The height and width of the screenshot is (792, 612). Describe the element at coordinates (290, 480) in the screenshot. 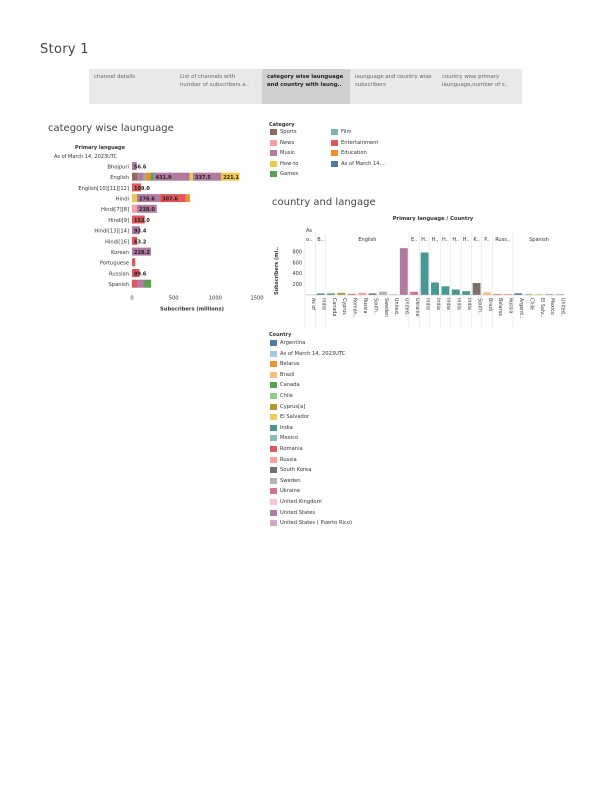

I see `legend-label: Sweden` at that location.